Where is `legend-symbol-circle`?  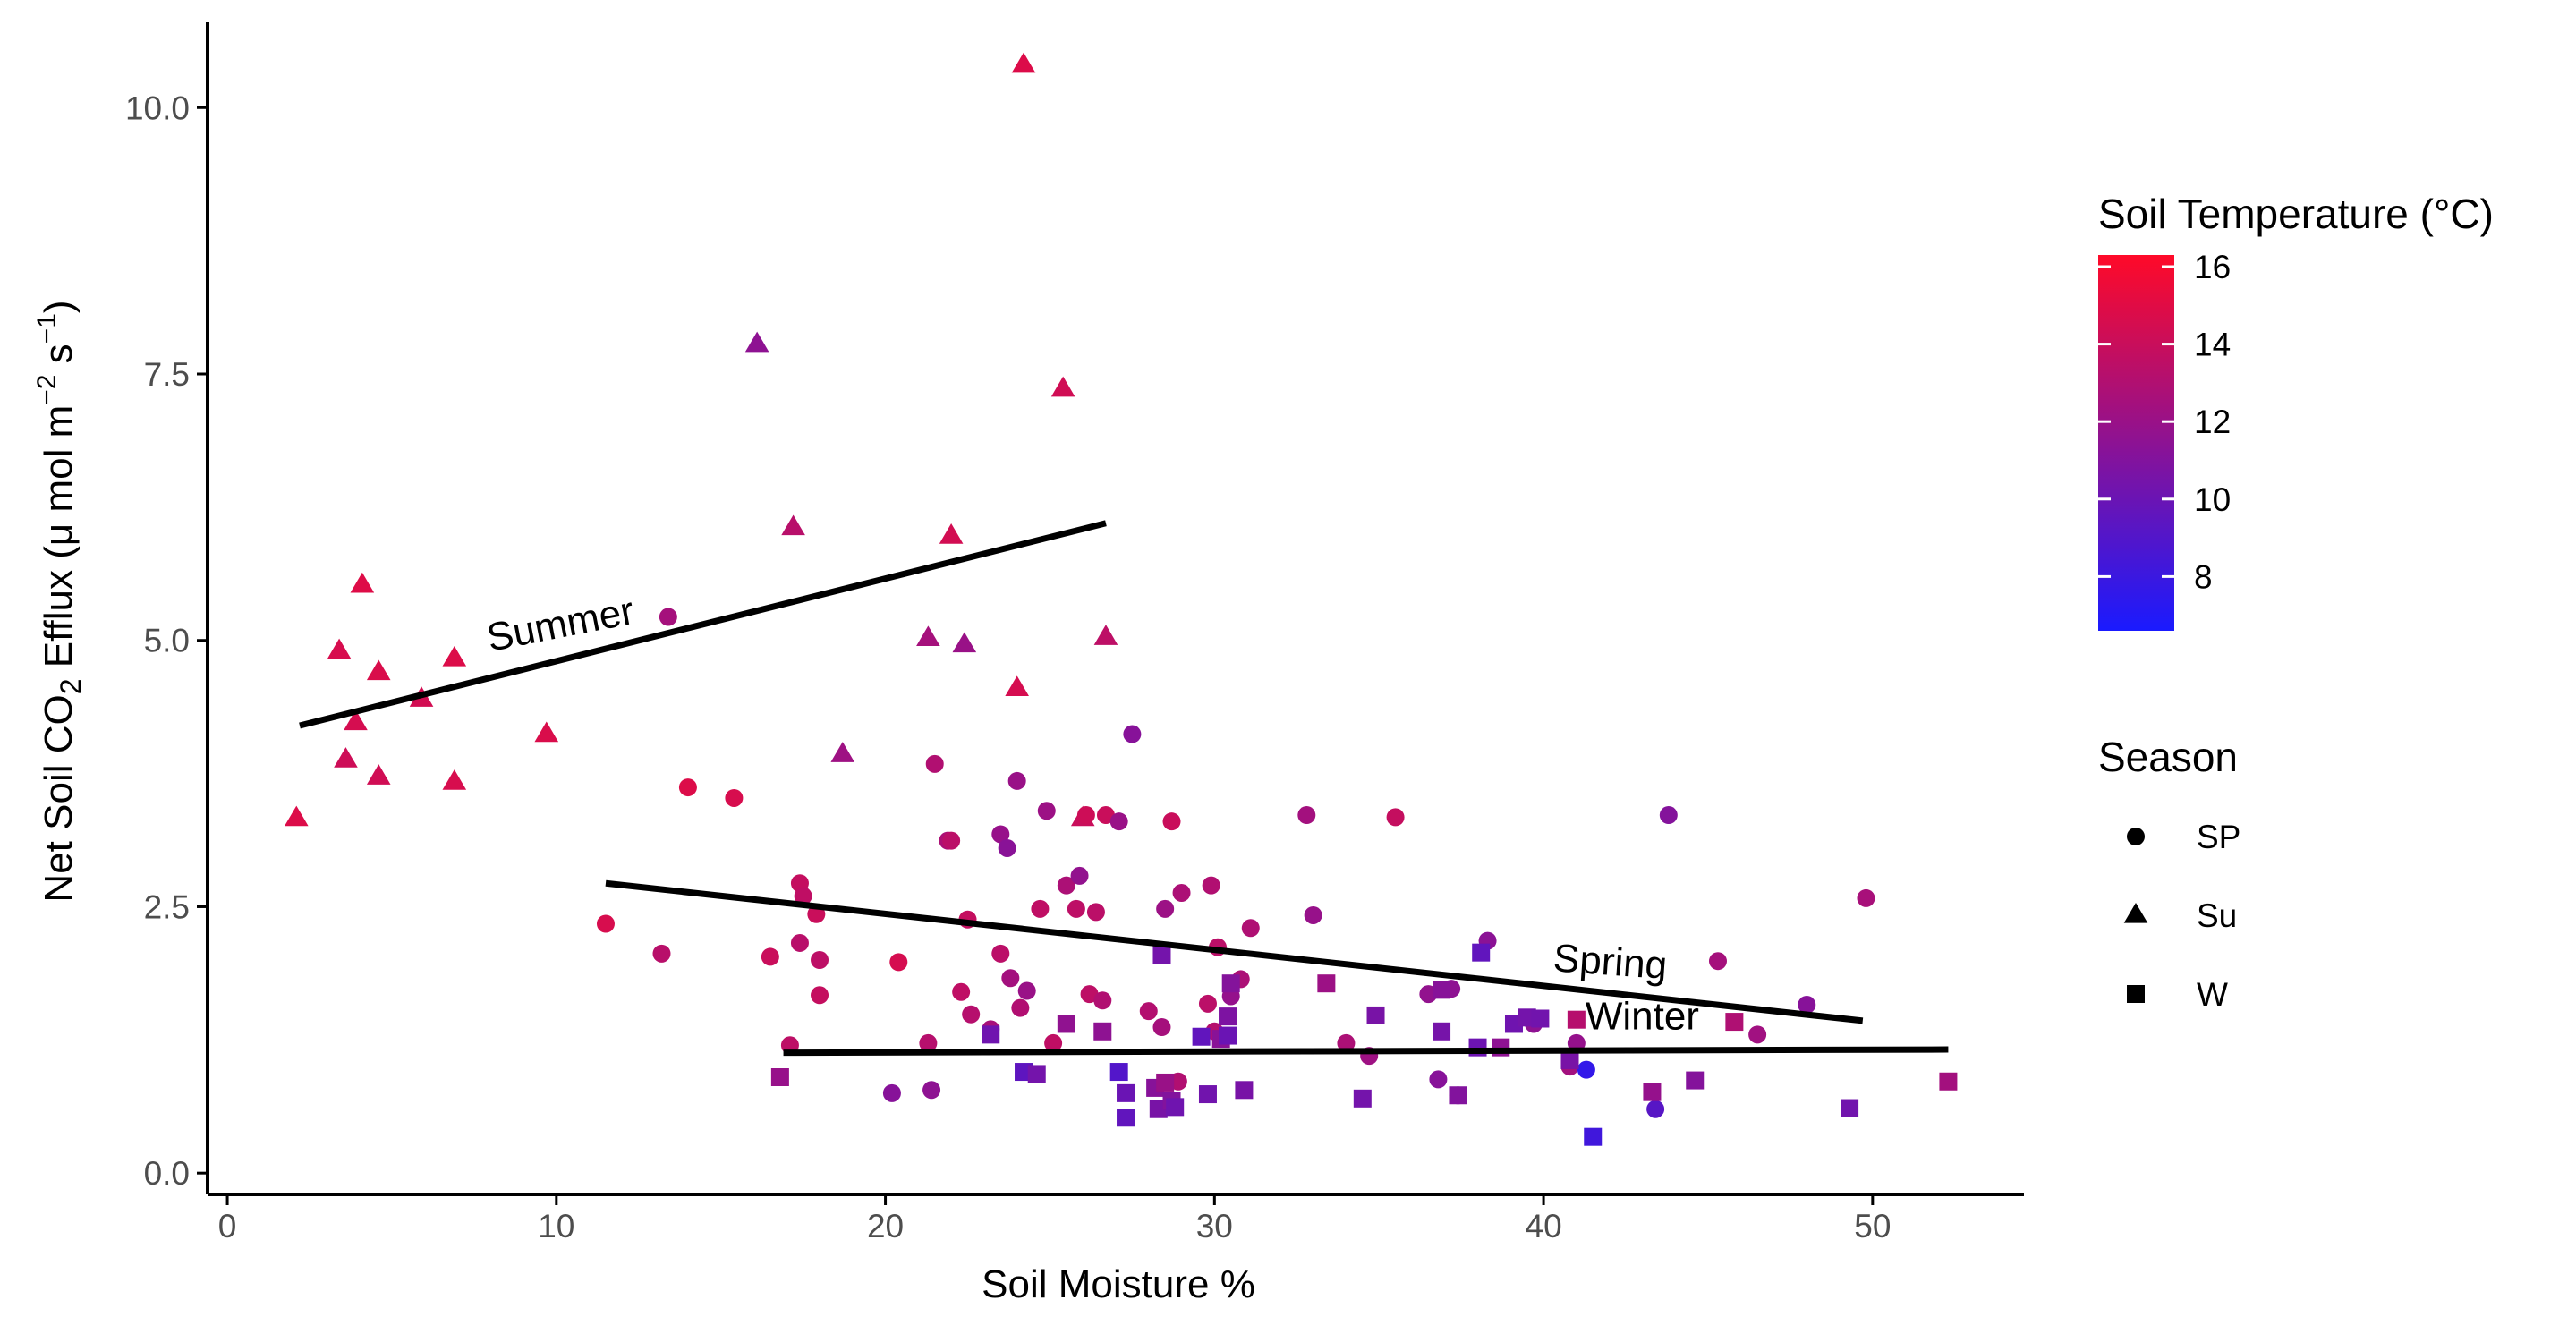 legend-symbol-circle is located at coordinates (2136, 836).